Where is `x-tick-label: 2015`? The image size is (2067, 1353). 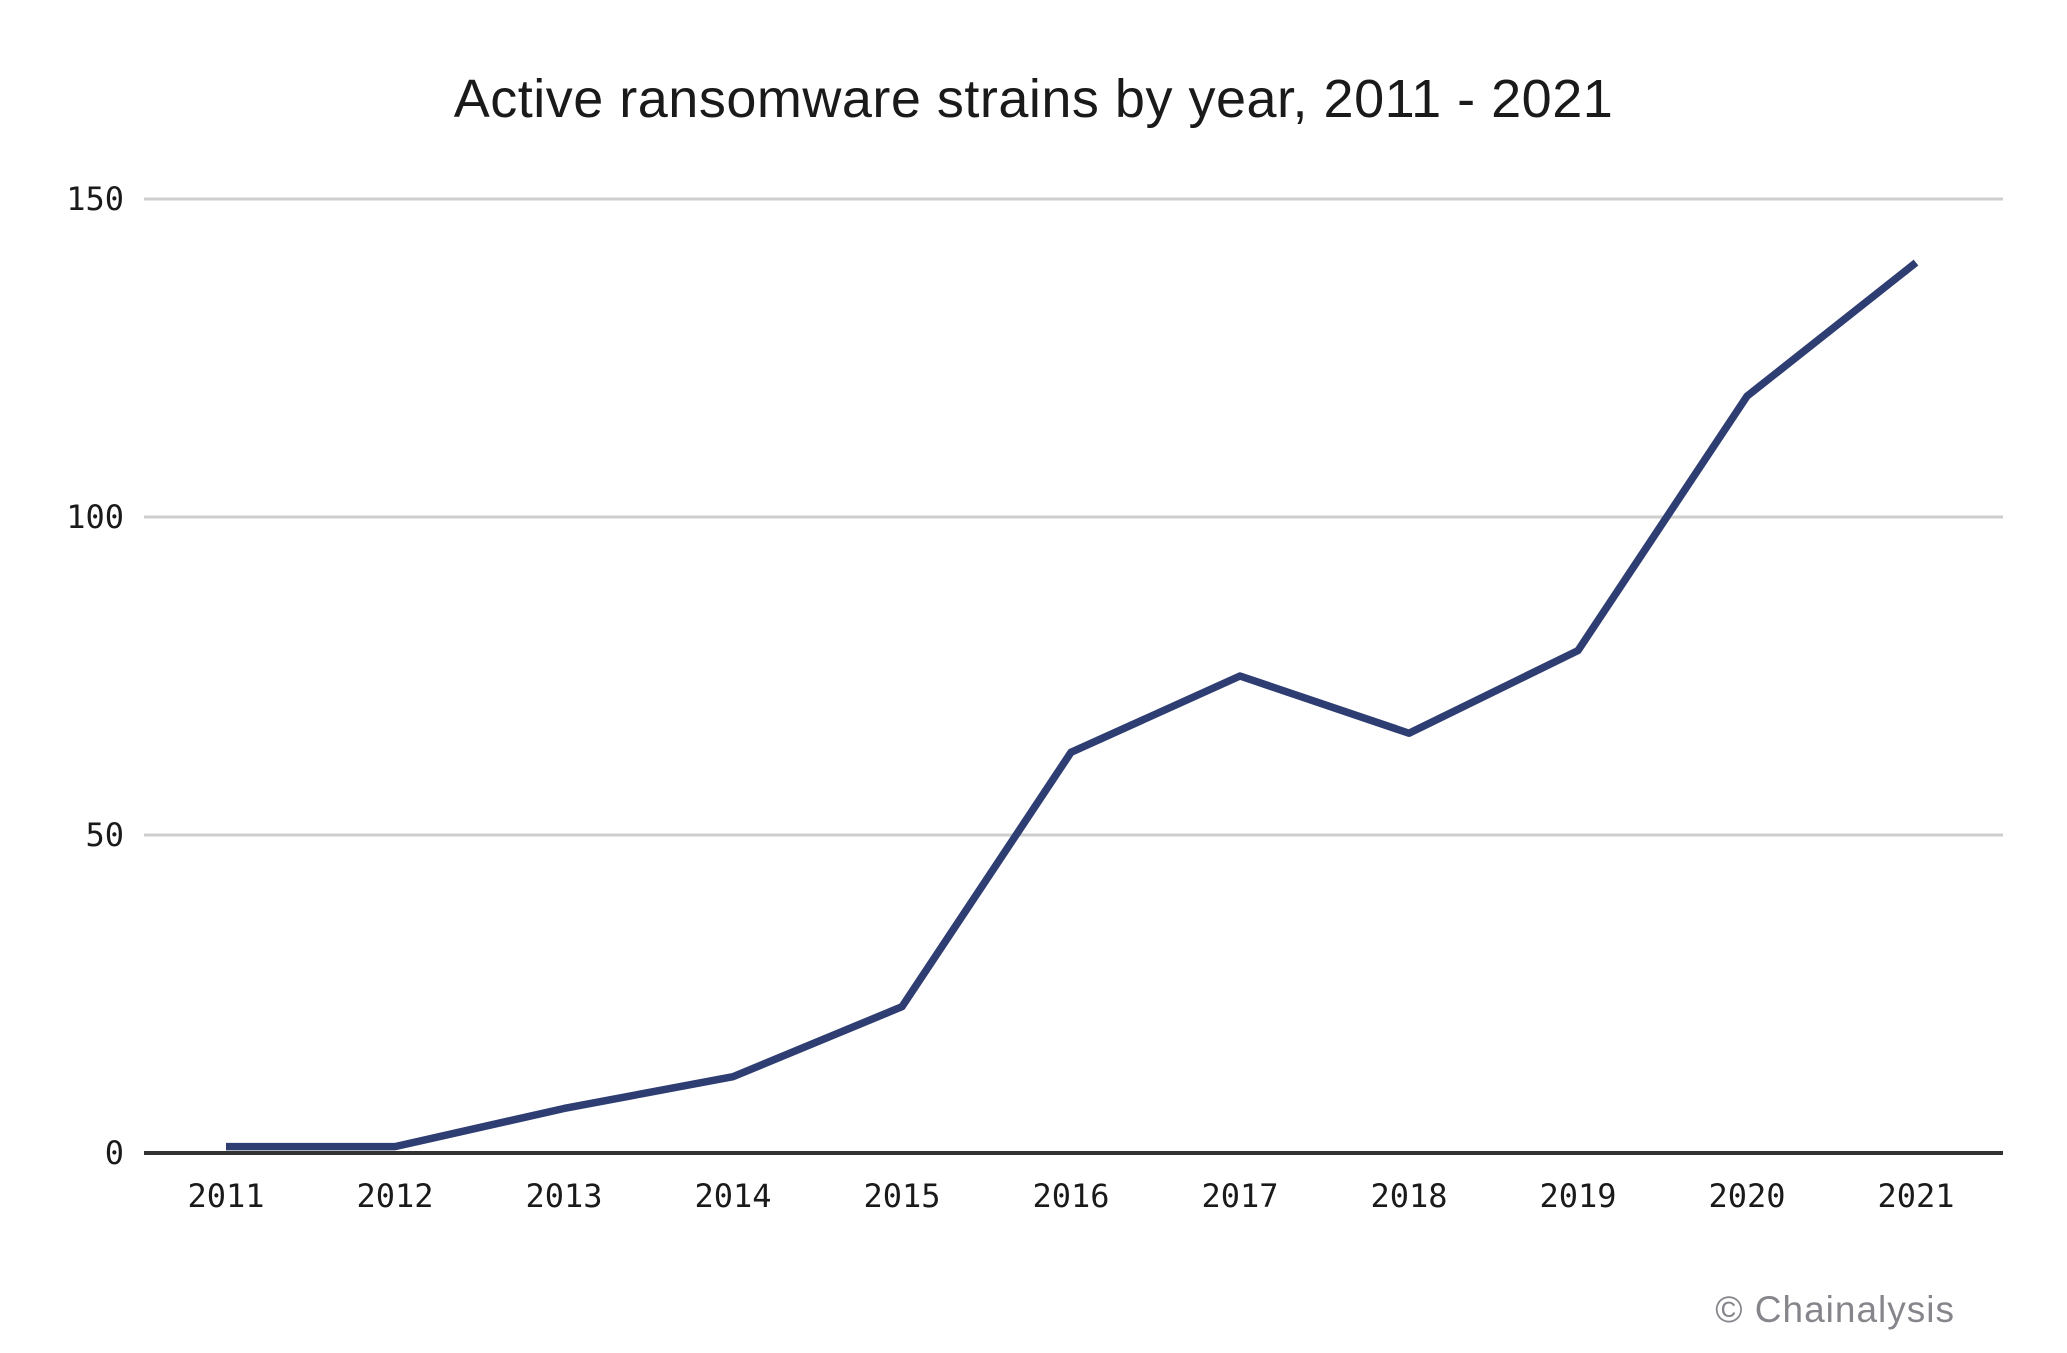
x-tick-label: 2015 is located at coordinates (901, 1196).